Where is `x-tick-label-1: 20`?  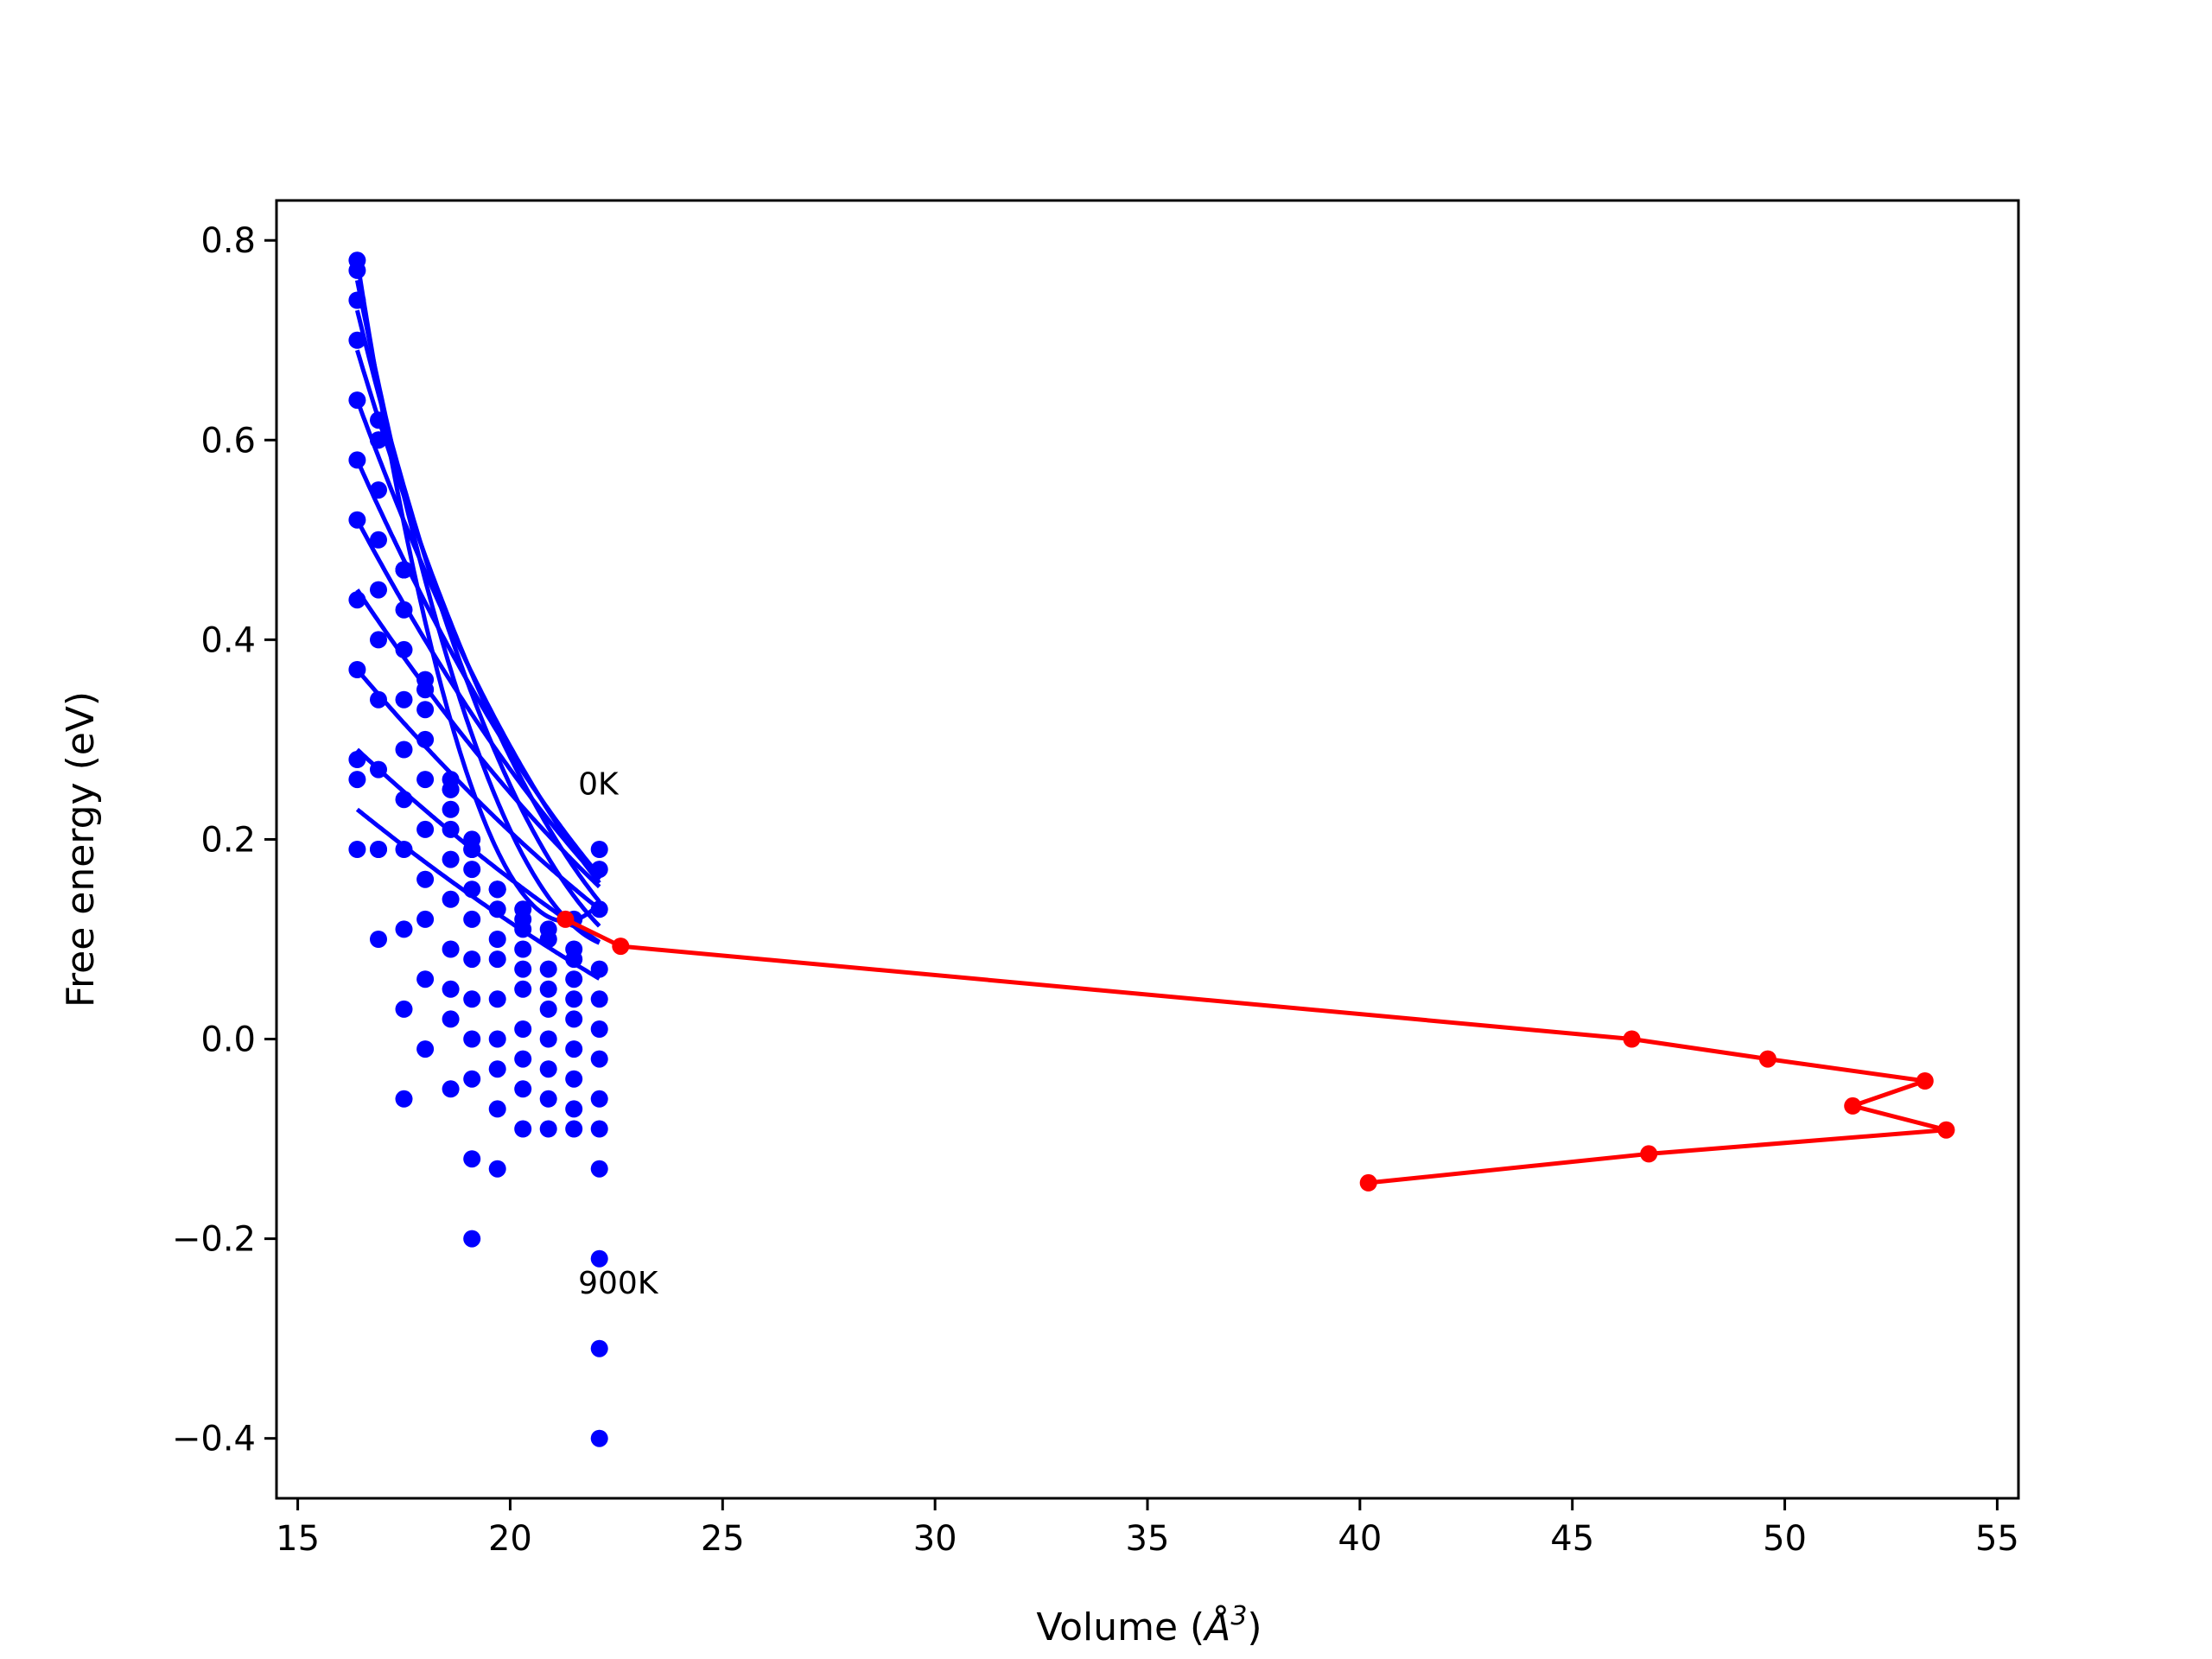 x-tick-label-1: 20 is located at coordinates (510, 1539).